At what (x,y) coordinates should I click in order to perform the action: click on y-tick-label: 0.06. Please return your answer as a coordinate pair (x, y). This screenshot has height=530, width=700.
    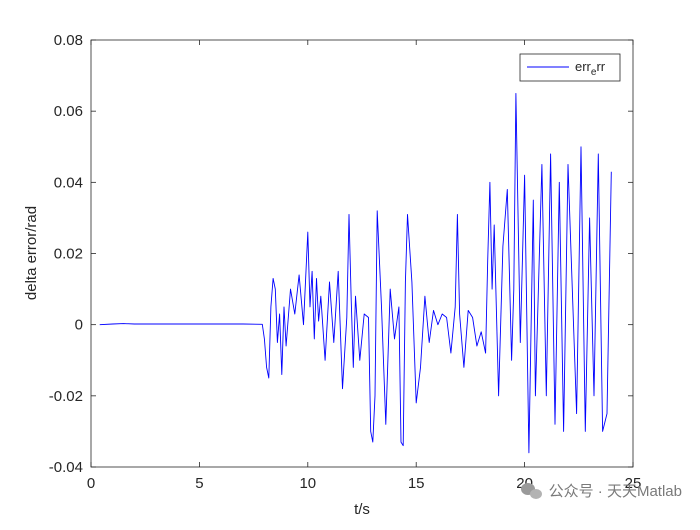
    Looking at the image, I should click on (68, 111).